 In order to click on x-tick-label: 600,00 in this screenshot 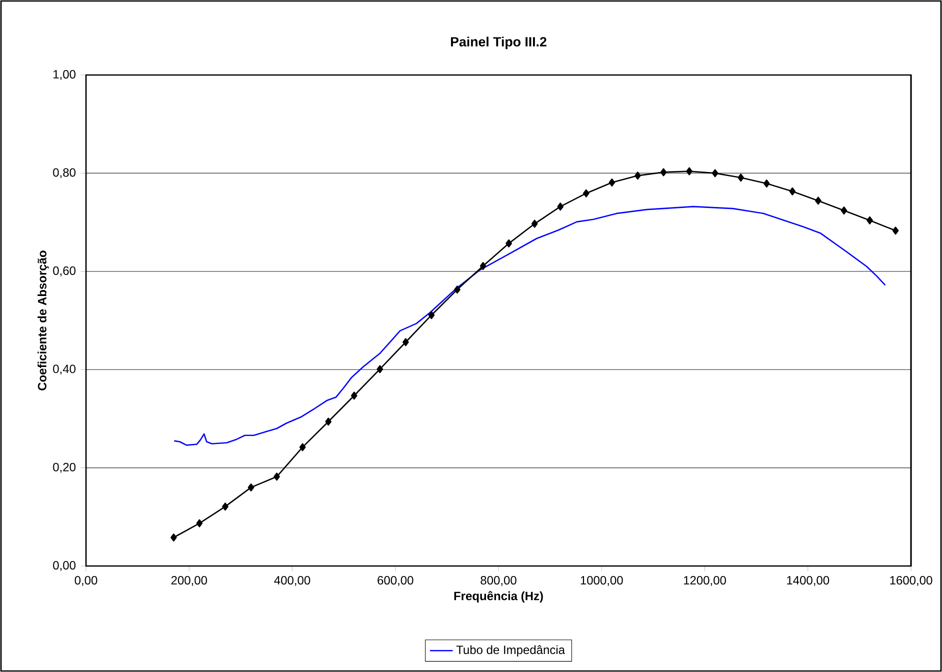, I will do `click(396, 581)`.